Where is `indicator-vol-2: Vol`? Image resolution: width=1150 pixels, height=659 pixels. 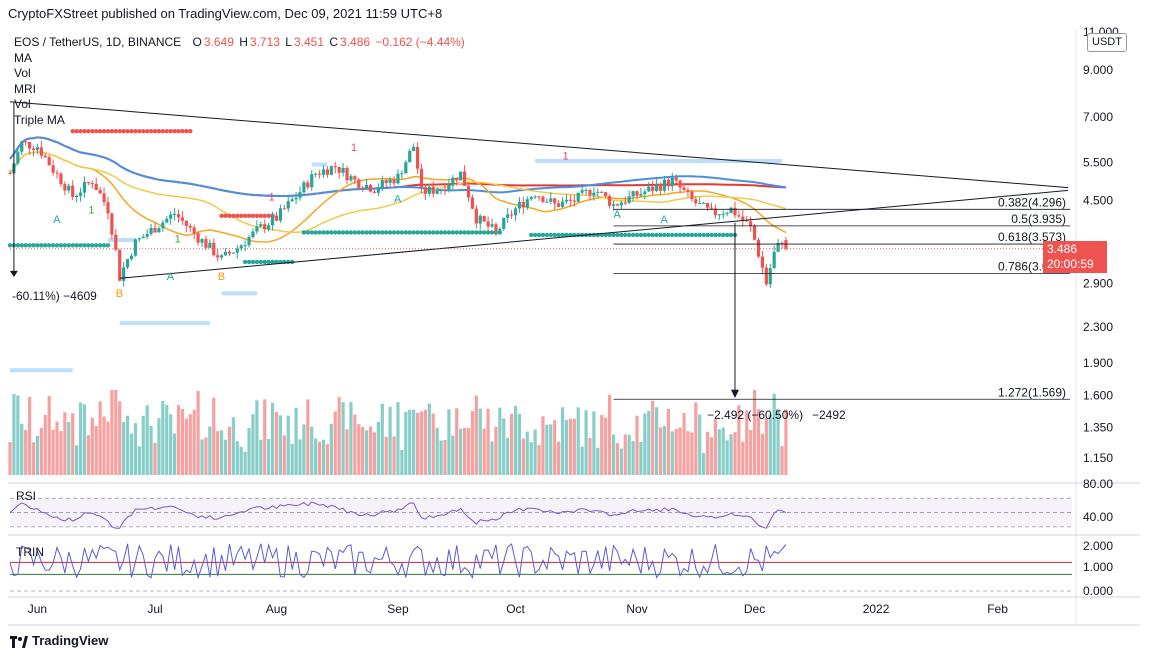
indicator-vol-2: Vol is located at coordinates (22, 104).